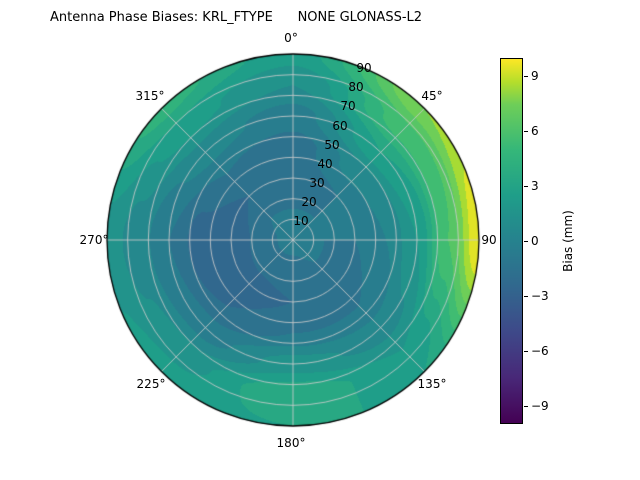 This screenshot has width=640, height=480. What do you see at coordinates (301, 221) in the screenshot?
I see `radial-label-10: 10` at bounding box center [301, 221].